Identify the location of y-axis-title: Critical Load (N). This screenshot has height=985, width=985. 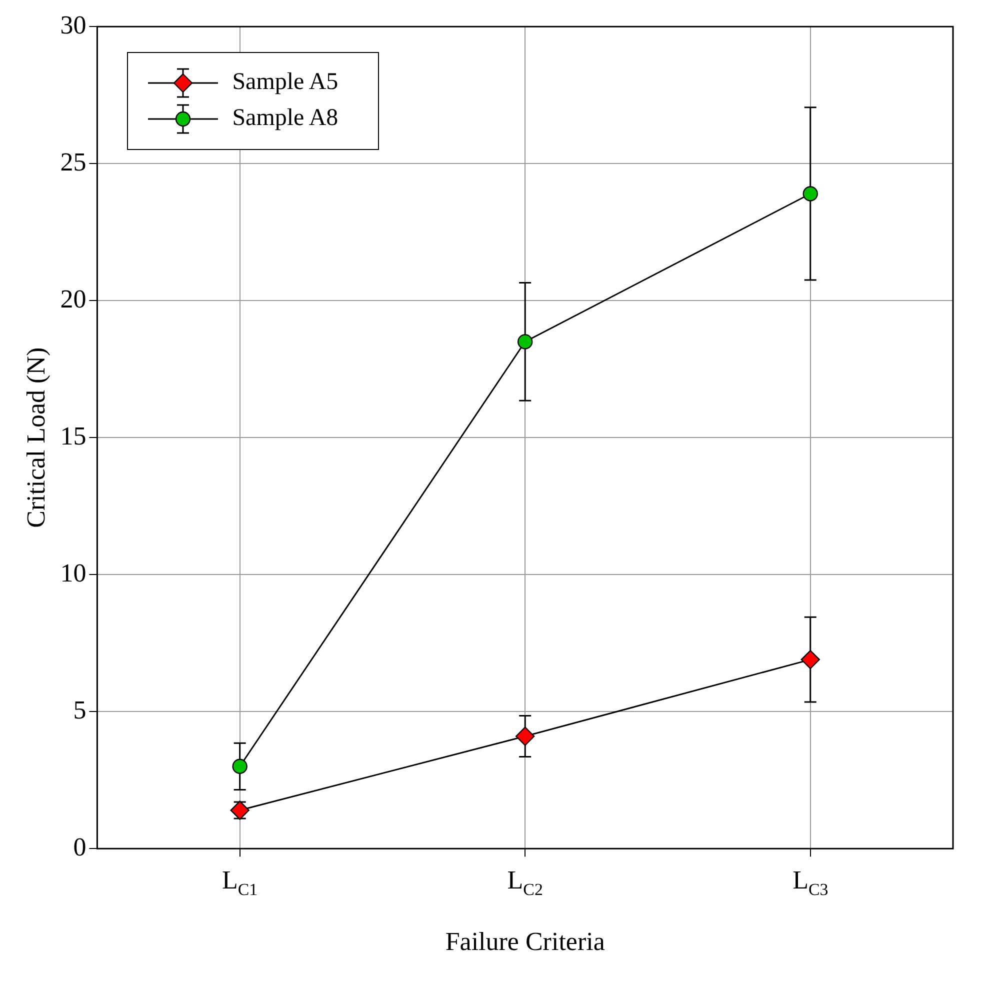
(35, 437).